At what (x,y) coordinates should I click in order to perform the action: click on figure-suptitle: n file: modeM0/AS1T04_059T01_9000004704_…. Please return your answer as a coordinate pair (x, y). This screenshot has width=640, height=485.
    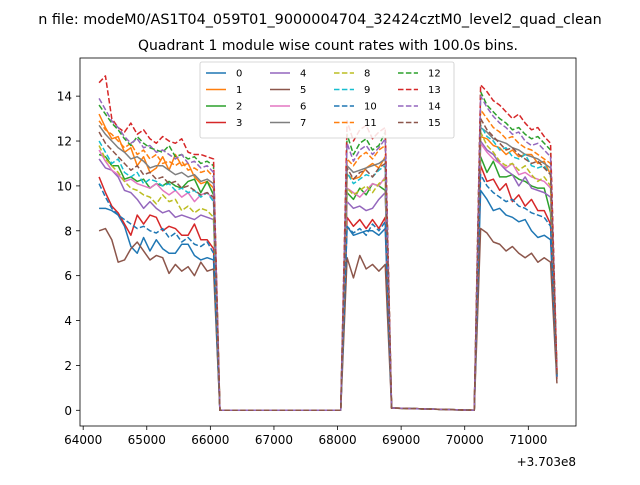
    Looking at the image, I should click on (320, 20).